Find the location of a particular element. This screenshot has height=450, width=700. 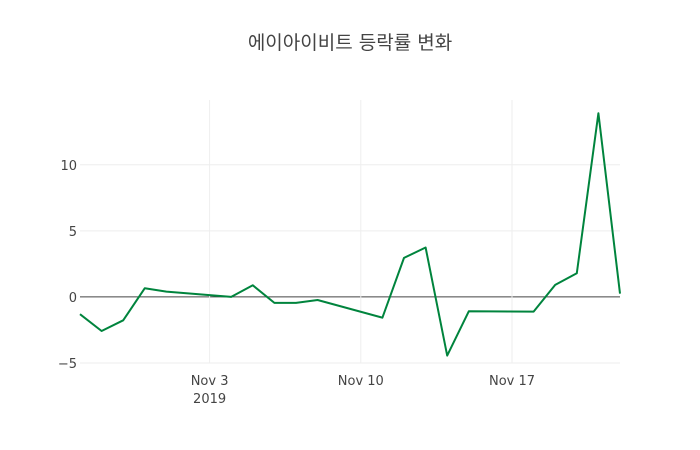

x-tick-label: Nov 17 is located at coordinates (512, 381).